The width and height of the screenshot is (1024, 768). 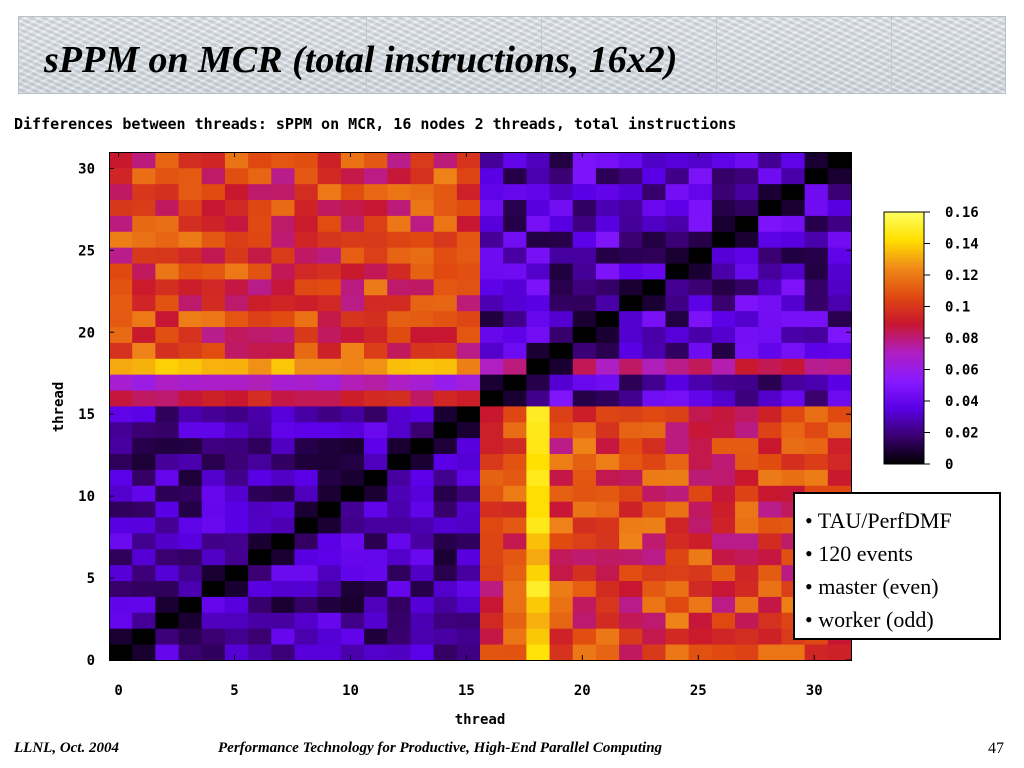 I want to click on colorbar-tick-label: 0.08, so click(x=962, y=339).